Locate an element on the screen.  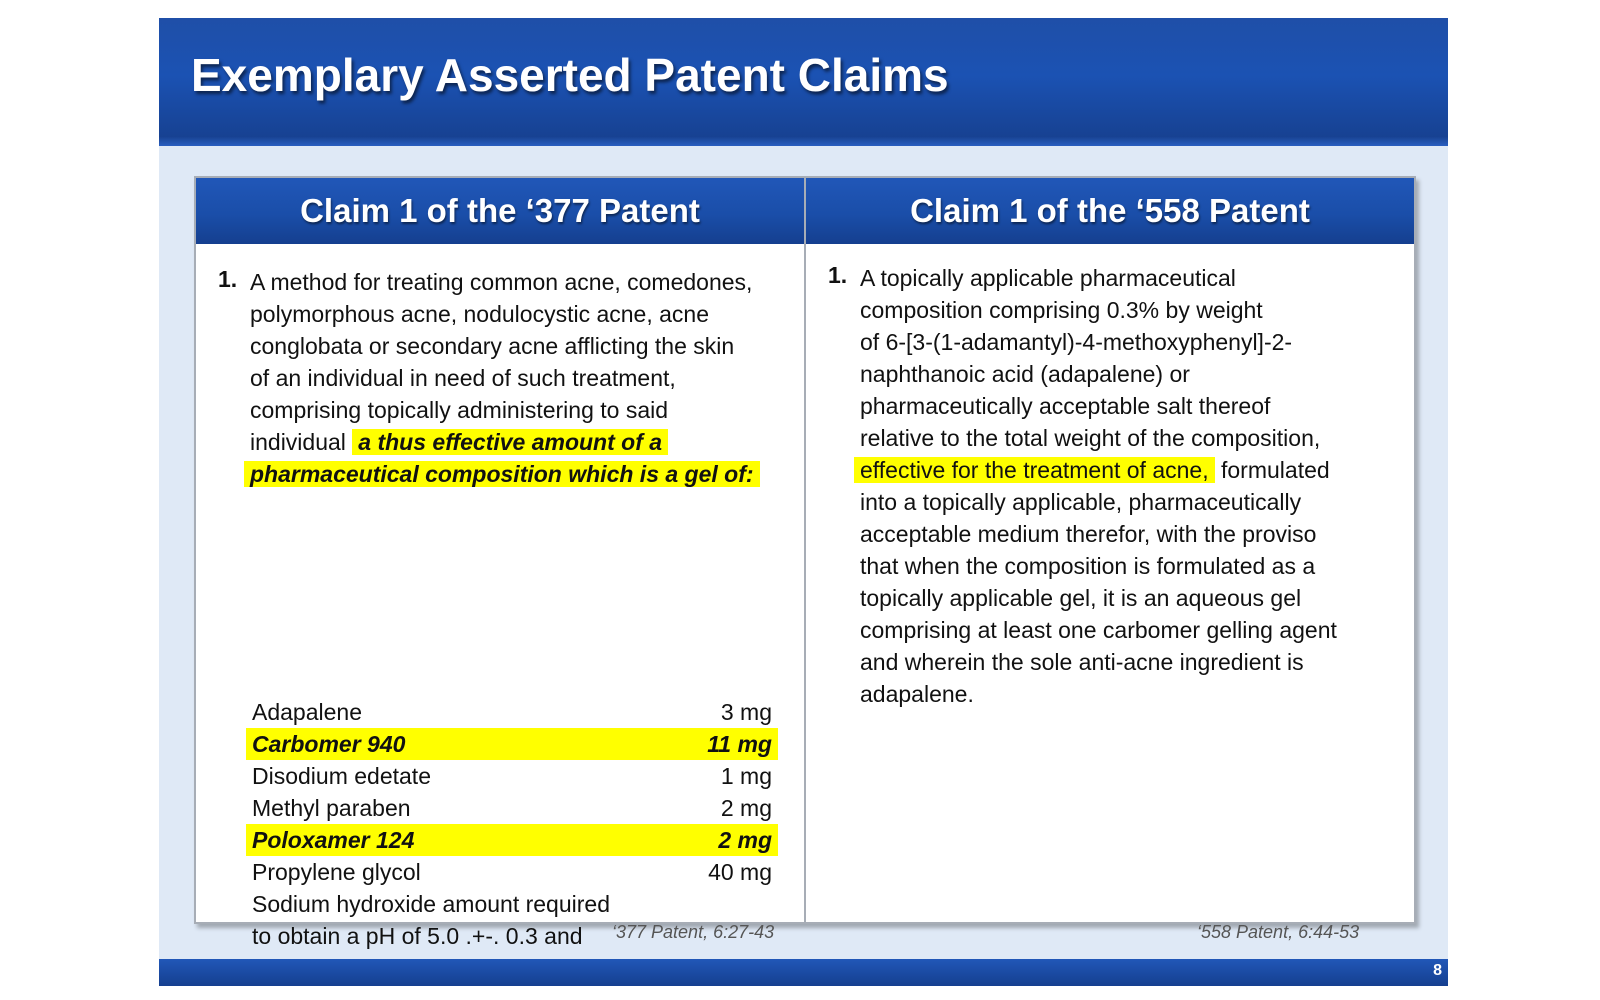
ingredient-name: Methyl paraben is located at coordinates (331, 808).